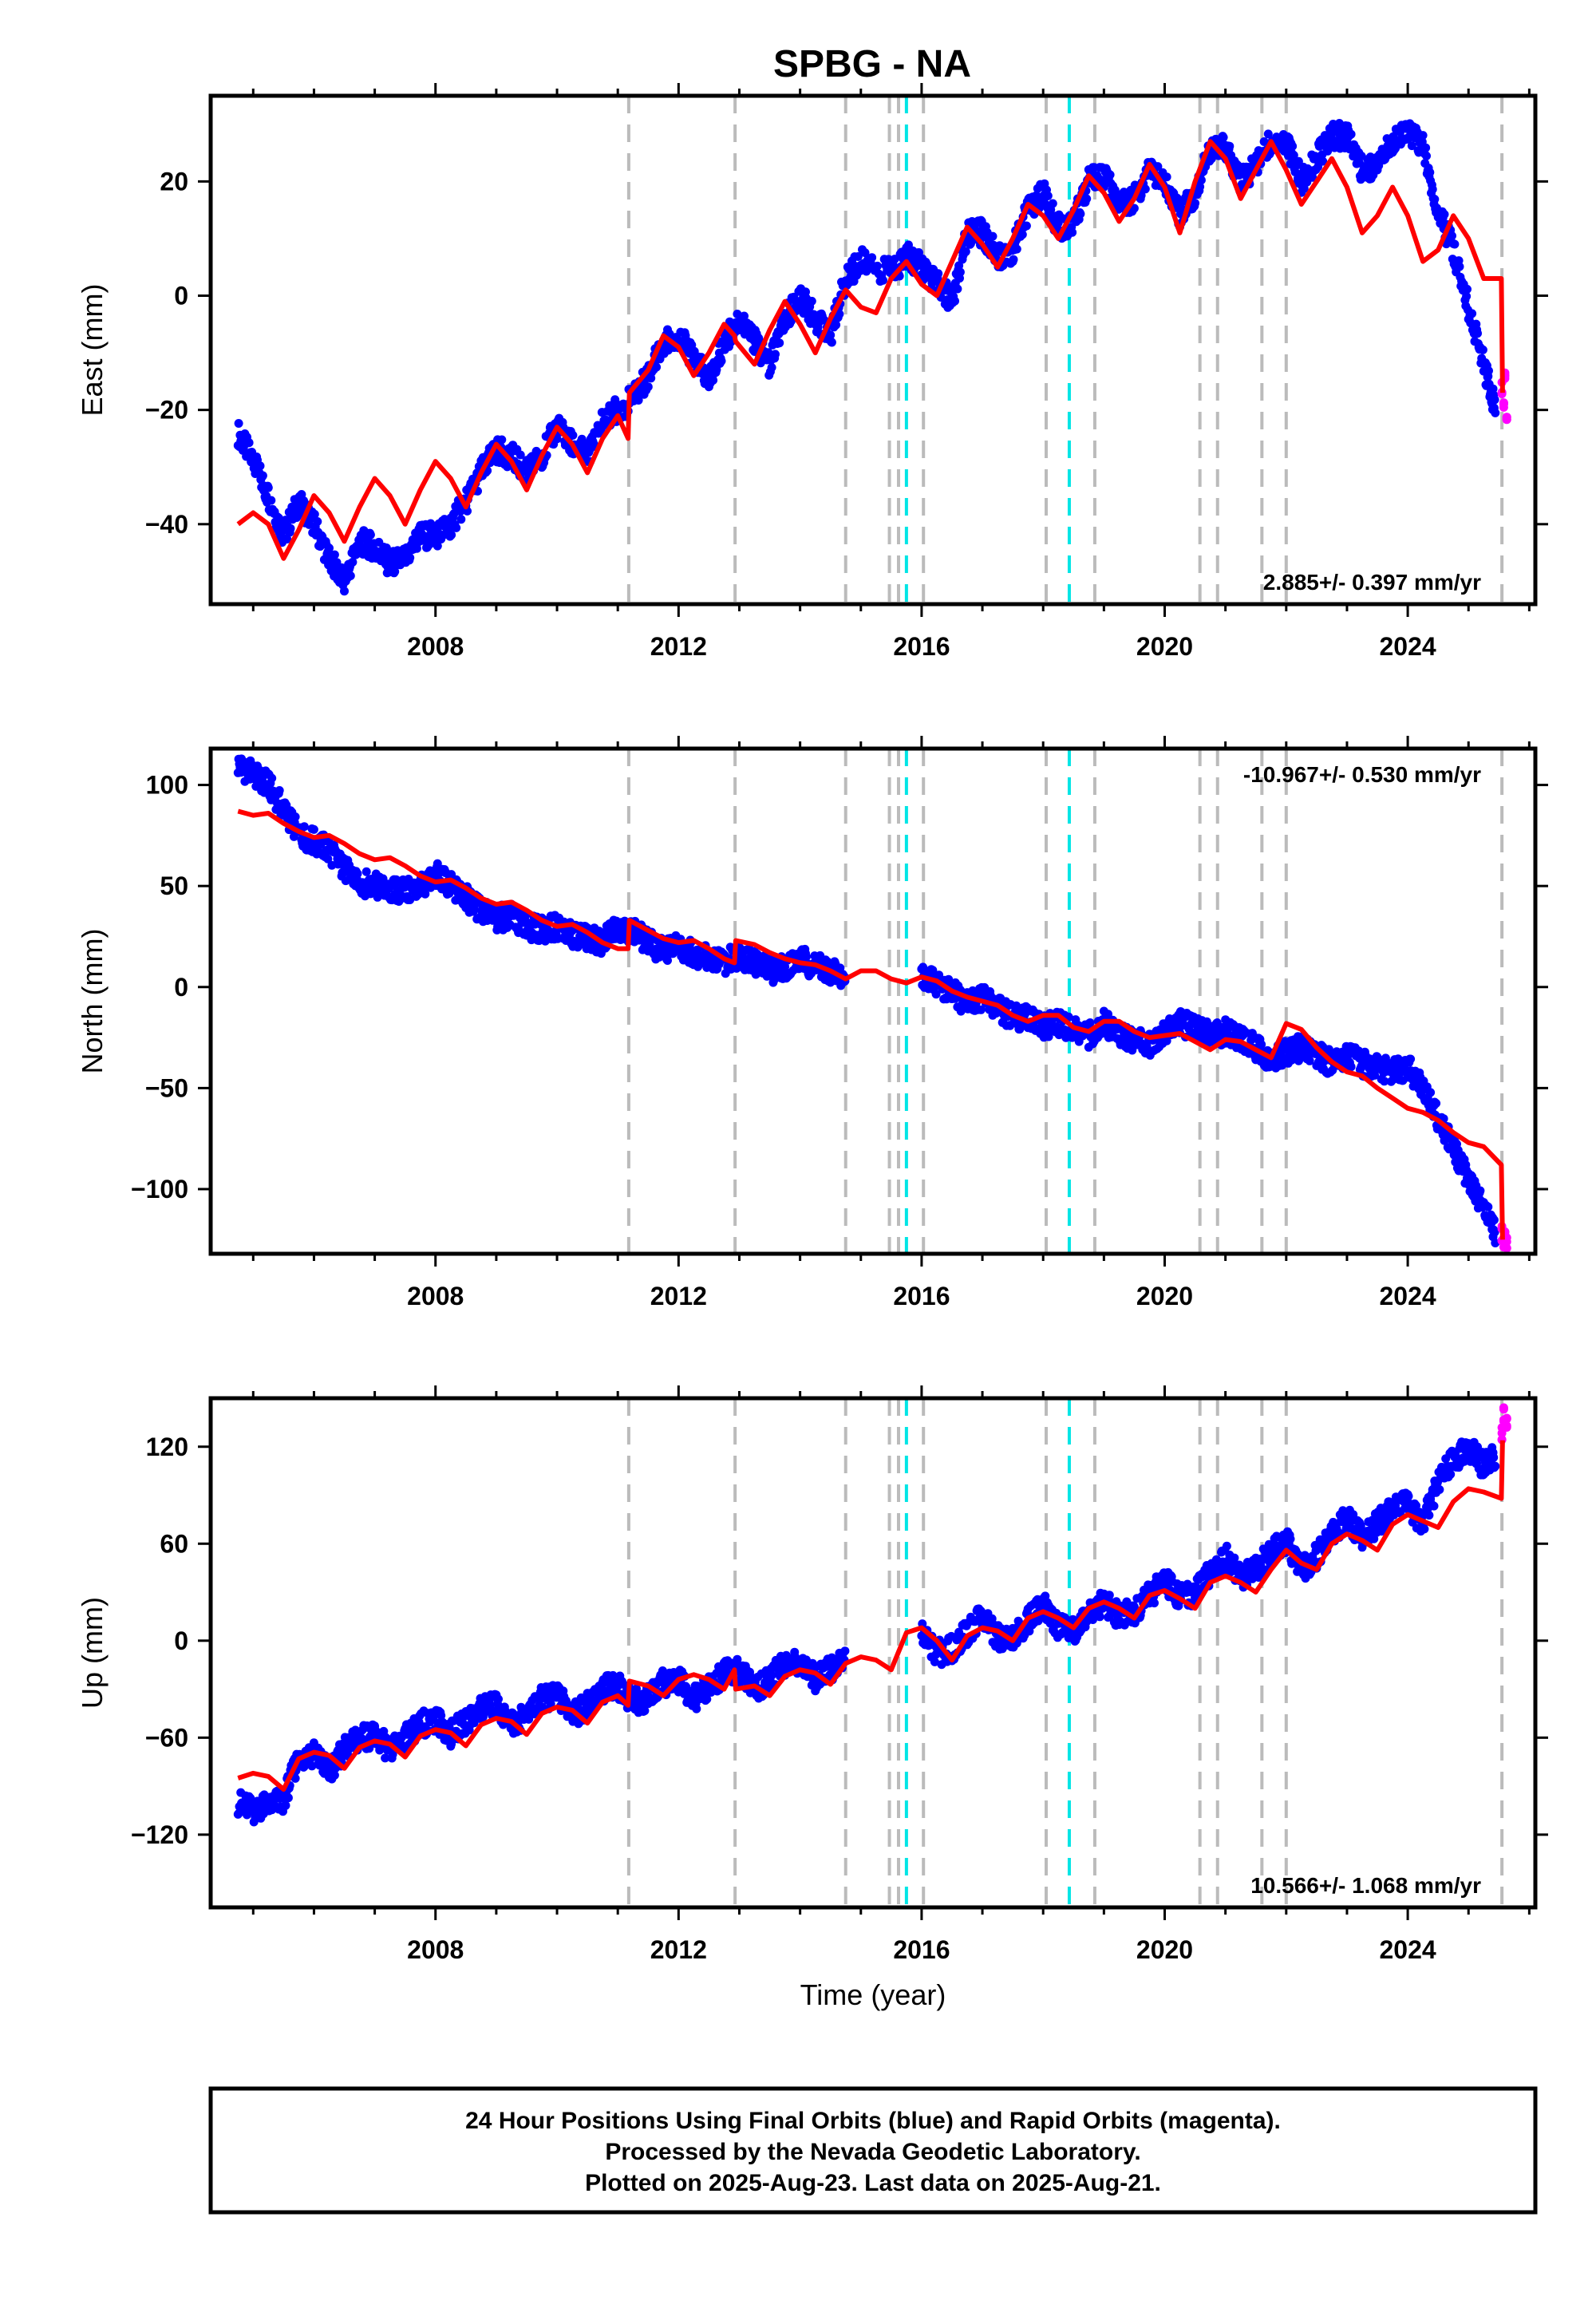  I want to click on north-rapid-orbit-point, so click(1506, 1248).